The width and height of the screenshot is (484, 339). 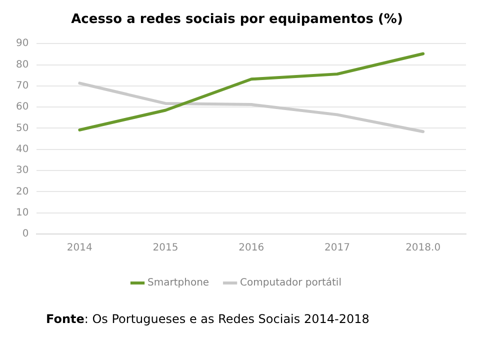 What do you see at coordinates (423, 248) in the screenshot?
I see `x-tick-label: 2018.0` at bounding box center [423, 248].